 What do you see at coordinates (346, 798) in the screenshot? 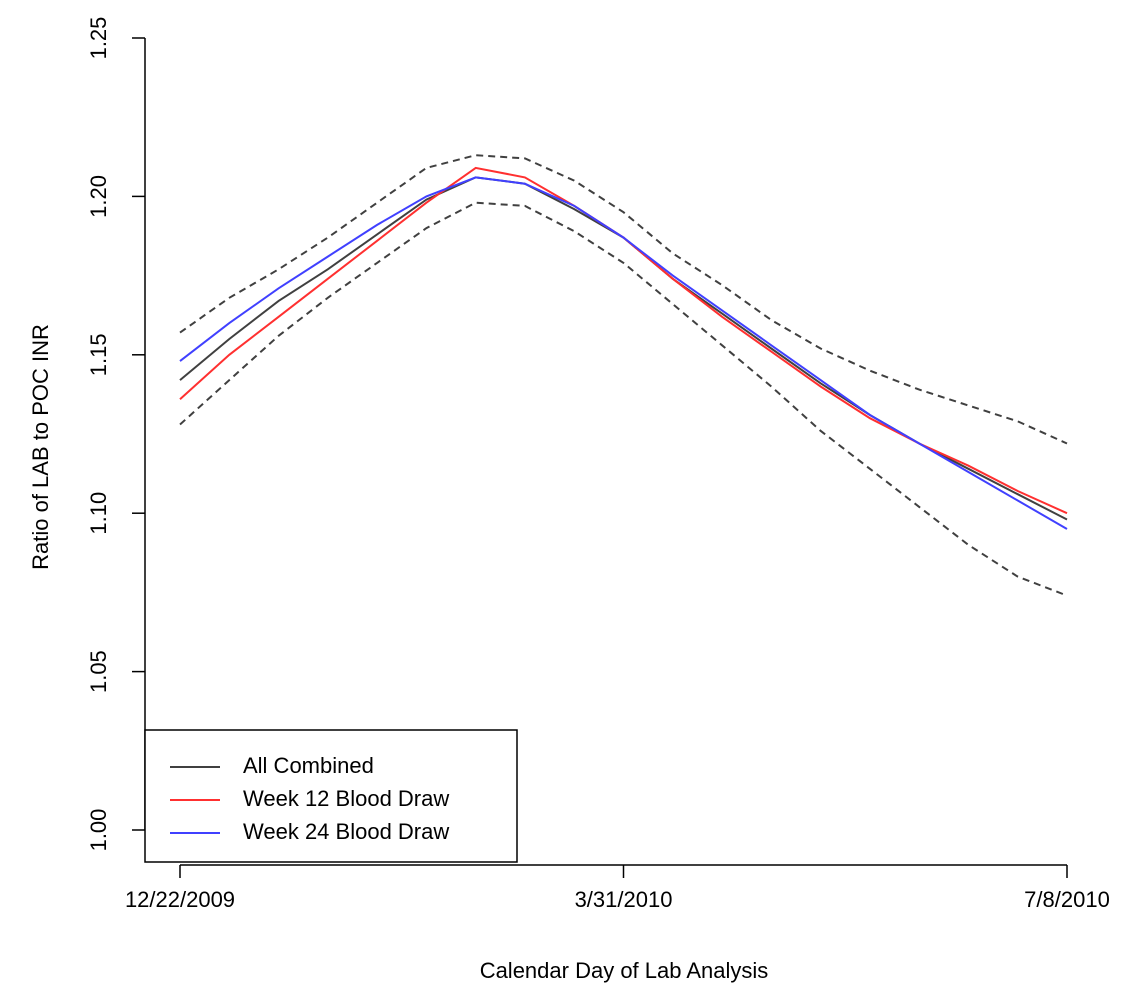
I see `legend-label: Week 12 Blood Draw` at bounding box center [346, 798].